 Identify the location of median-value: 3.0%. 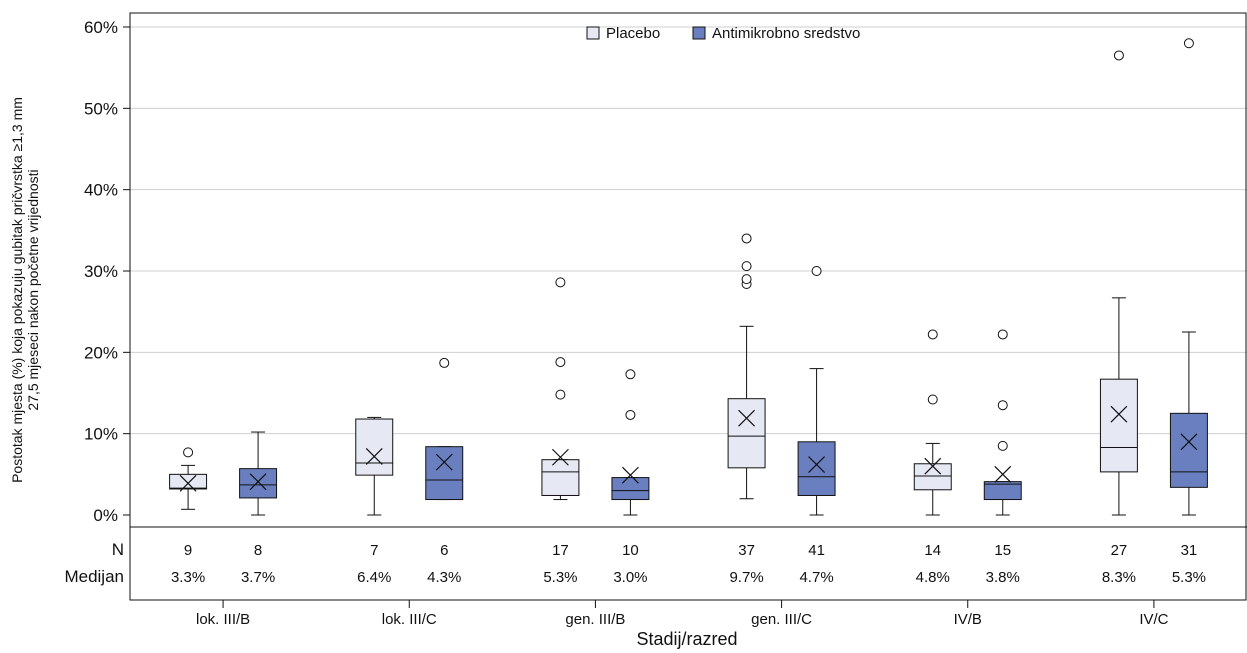
(630, 577).